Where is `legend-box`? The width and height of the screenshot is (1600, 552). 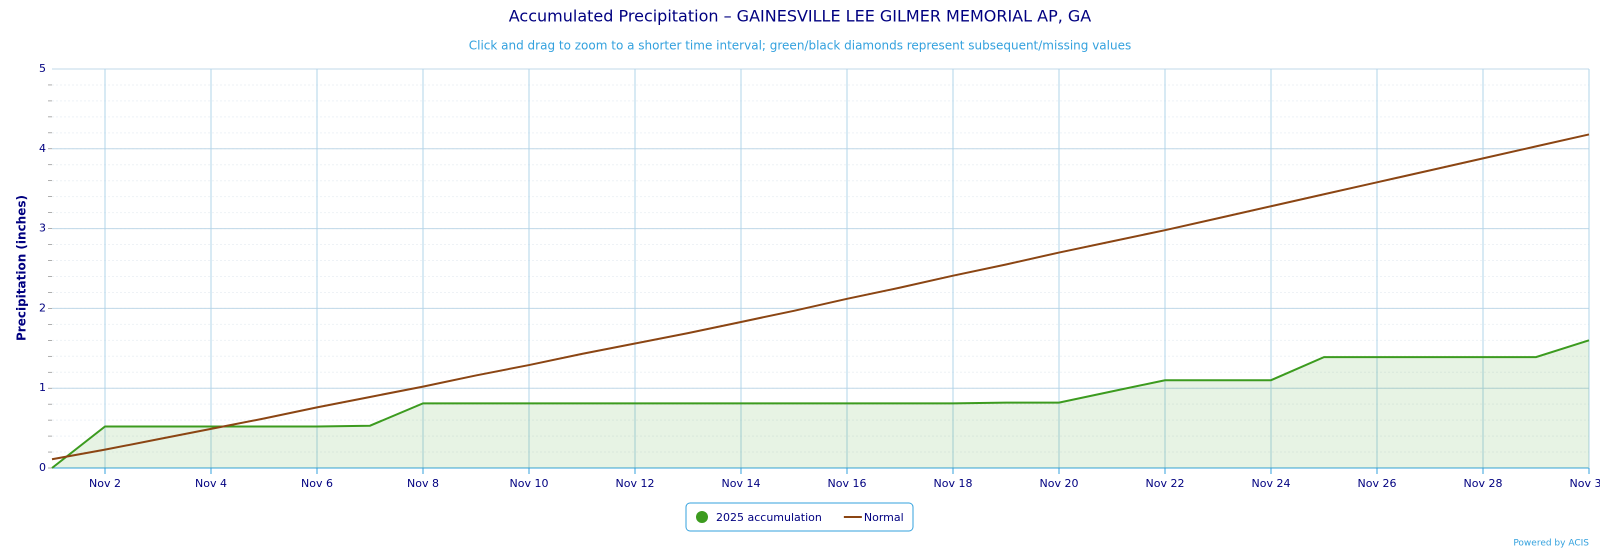 legend-box is located at coordinates (799, 517).